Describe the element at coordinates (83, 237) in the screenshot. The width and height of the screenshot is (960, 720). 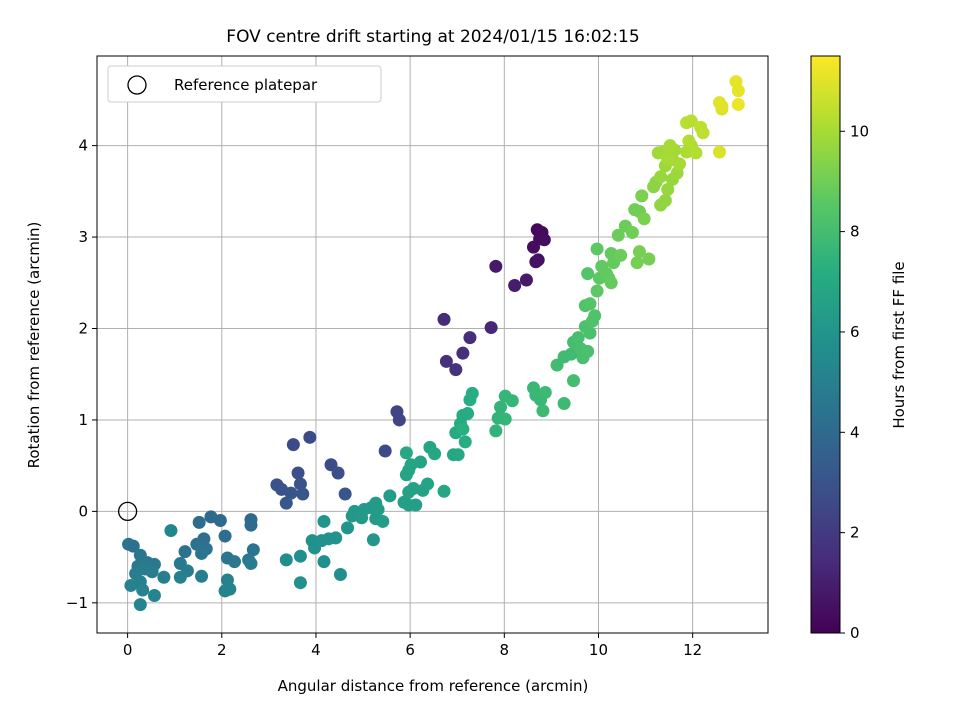
I see `y-tick-label: 3` at that location.